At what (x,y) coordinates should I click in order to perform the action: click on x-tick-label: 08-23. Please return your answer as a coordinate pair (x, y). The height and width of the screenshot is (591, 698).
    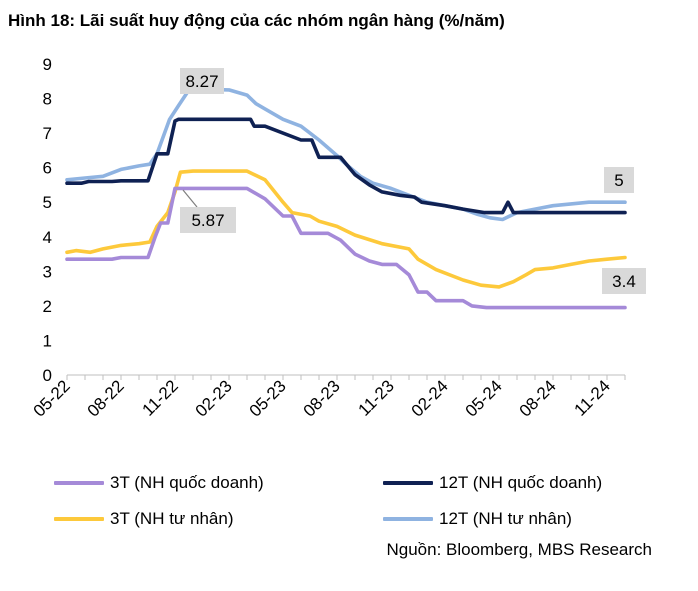
    Looking at the image, I should click on (322, 398).